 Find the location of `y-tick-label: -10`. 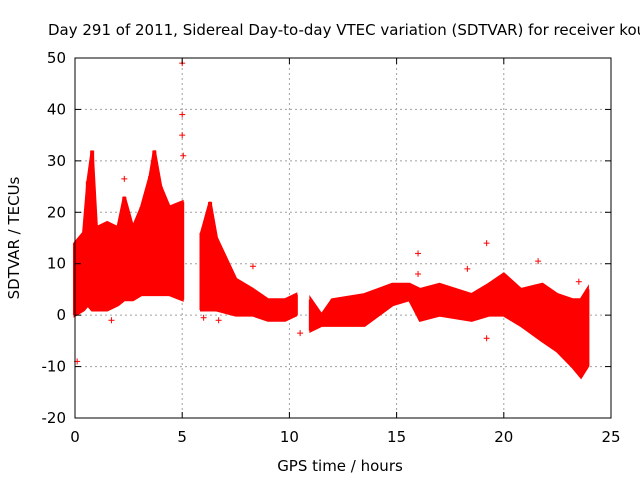

y-tick-label: -10 is located at coordinates (54, 367).